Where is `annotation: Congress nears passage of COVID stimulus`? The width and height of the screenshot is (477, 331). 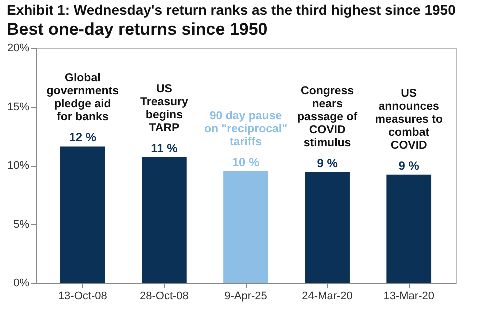 annotation: Congress nears passage of COVID stimulus is located at coordinates (328, 118).